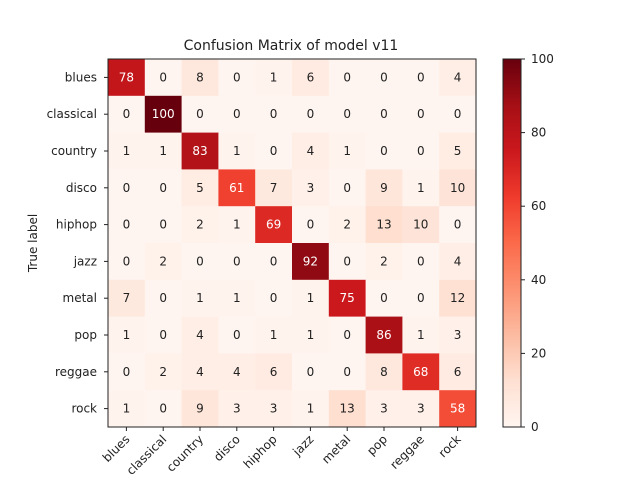 Image resolution: width=640 pixels, height=480 pixels. What do you see at coordinates (74, 151) in the screenshot?
I see `y-tick-label: country` at bounding box center [74, 151].